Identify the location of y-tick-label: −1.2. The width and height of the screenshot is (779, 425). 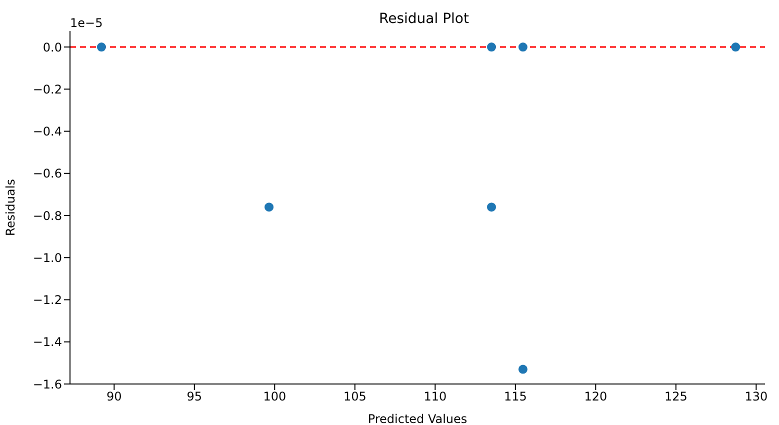
(47, 300).